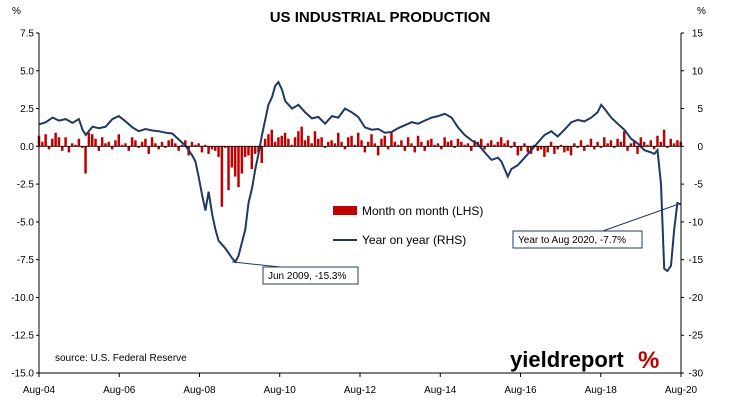 The height and width of the screenshot is (400, 731). Describe the element at coordinates (22, 336) in the screenshot. I see `left-tick-label: -12.5` at that location.